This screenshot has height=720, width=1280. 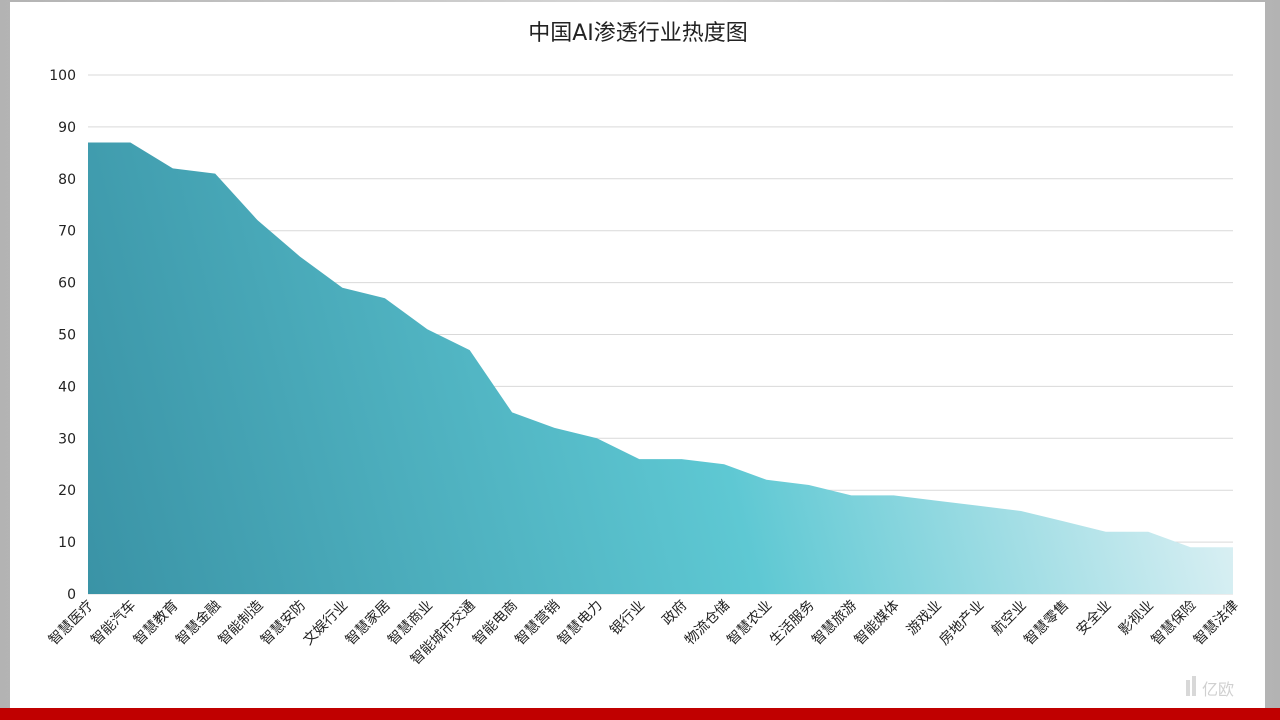 What do you see at coordinates (1009, 618) in the screenshot?
I see `x-tick-label: 航空业` at bounding box center [1009, 618].